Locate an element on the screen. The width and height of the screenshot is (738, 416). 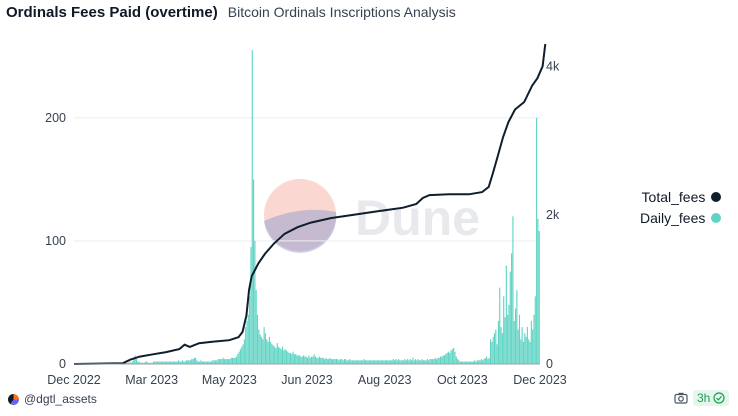
y-left-tick-label: 100 is located at coordinates (55, 241).